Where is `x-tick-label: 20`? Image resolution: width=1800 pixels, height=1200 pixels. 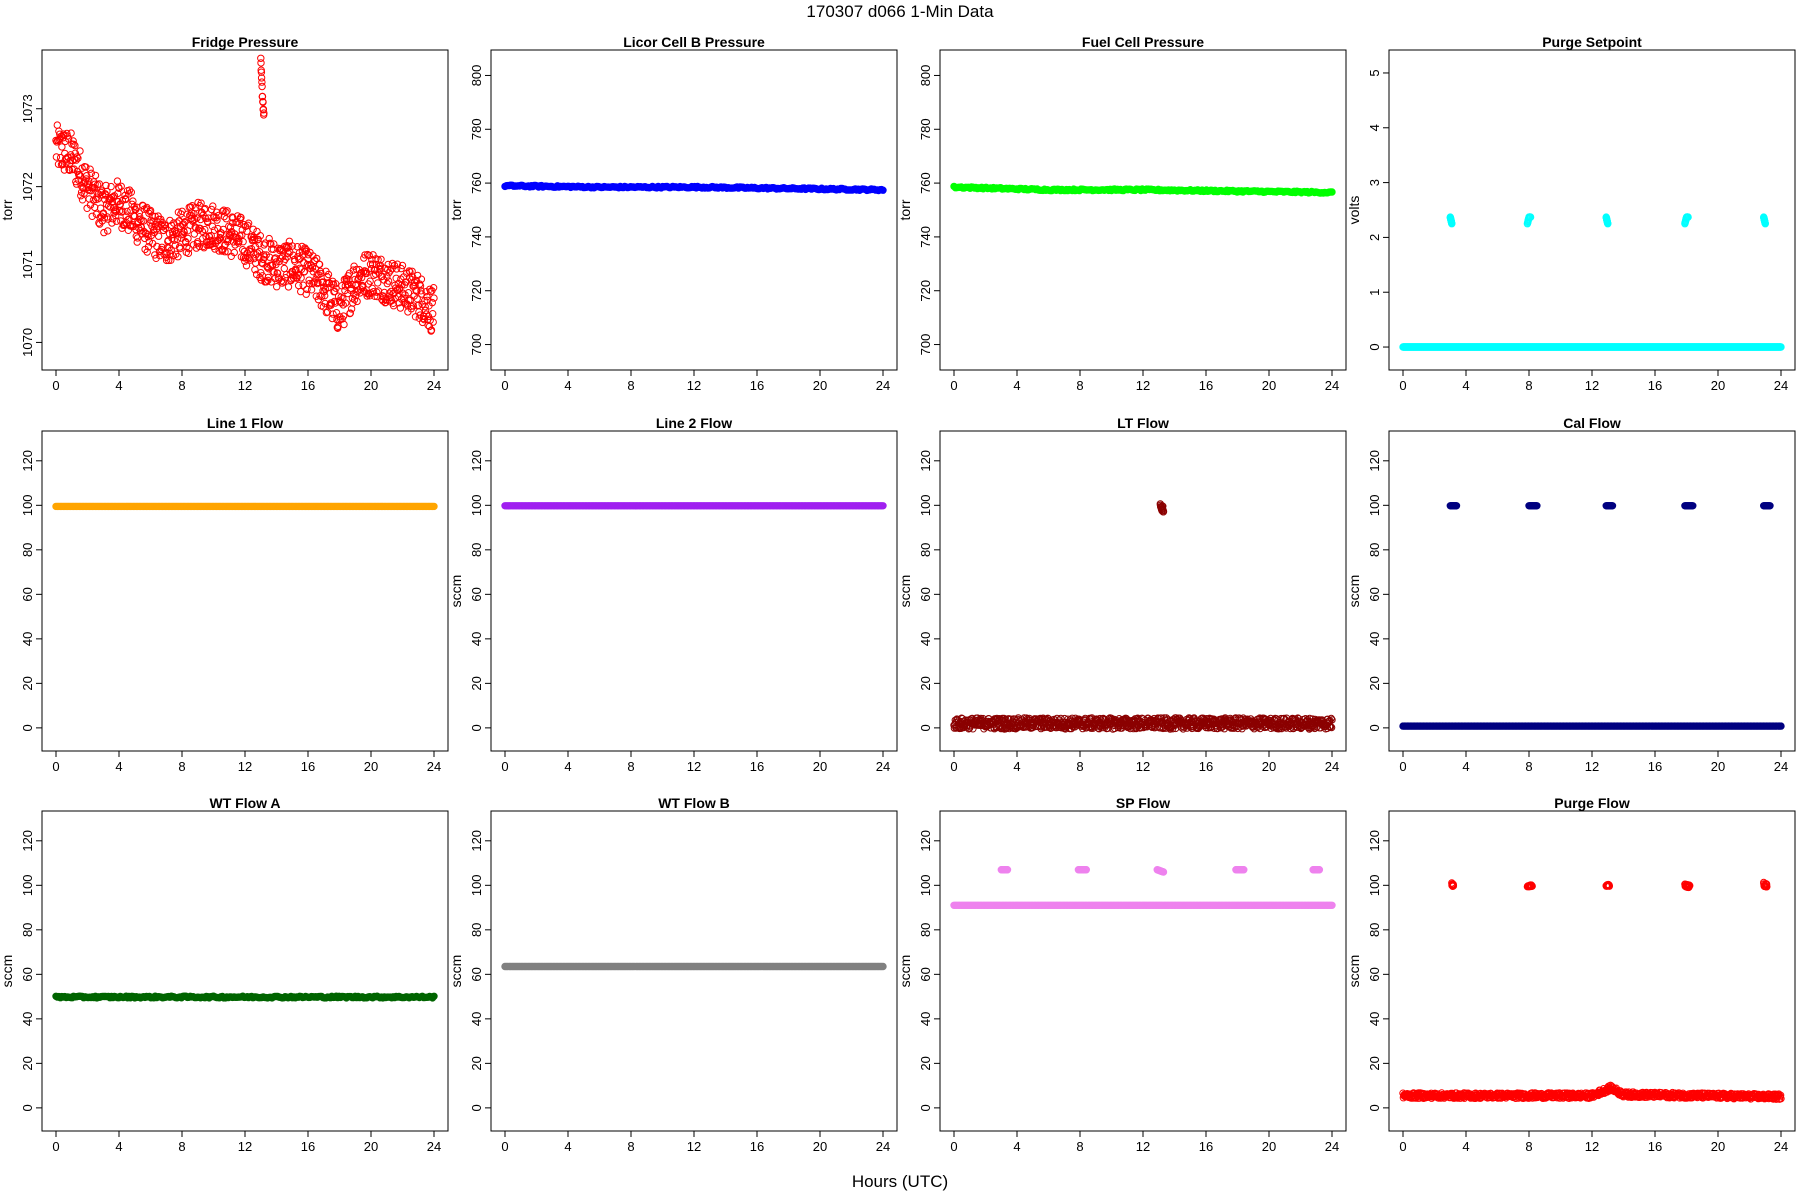 x-tick-label: 20 is located at coordinates (1269, 766).